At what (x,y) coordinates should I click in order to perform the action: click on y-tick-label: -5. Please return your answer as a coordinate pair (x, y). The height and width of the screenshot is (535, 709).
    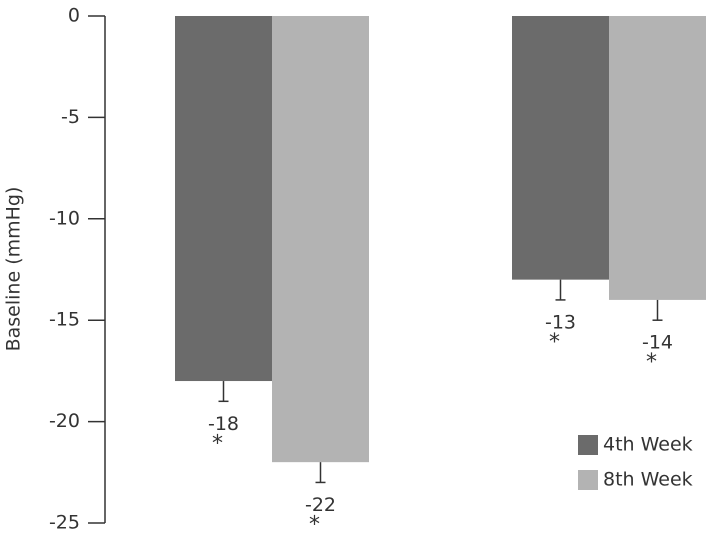
    Looking at the image, I should click on (70, 117).